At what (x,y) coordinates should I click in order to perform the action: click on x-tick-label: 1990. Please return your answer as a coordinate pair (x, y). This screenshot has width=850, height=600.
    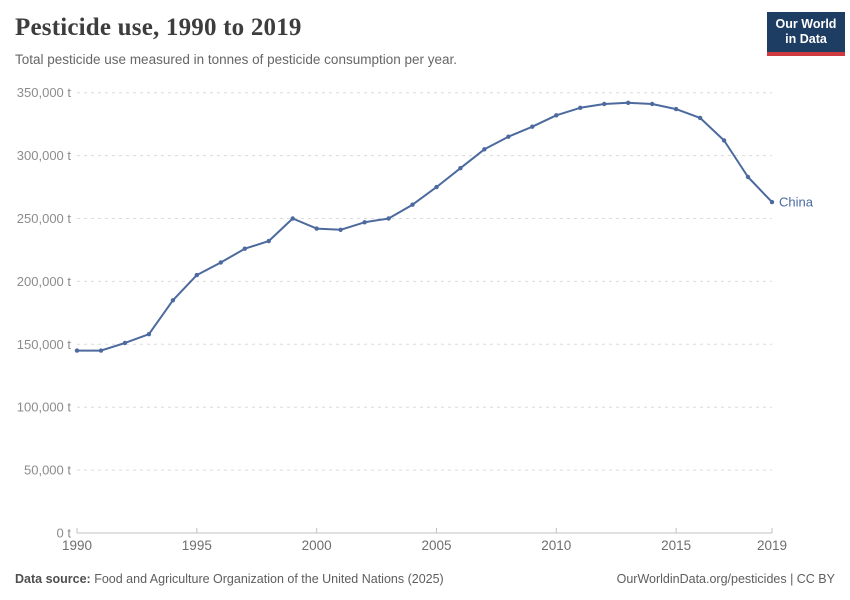
    Looking at the image, I should click on (77, 545).